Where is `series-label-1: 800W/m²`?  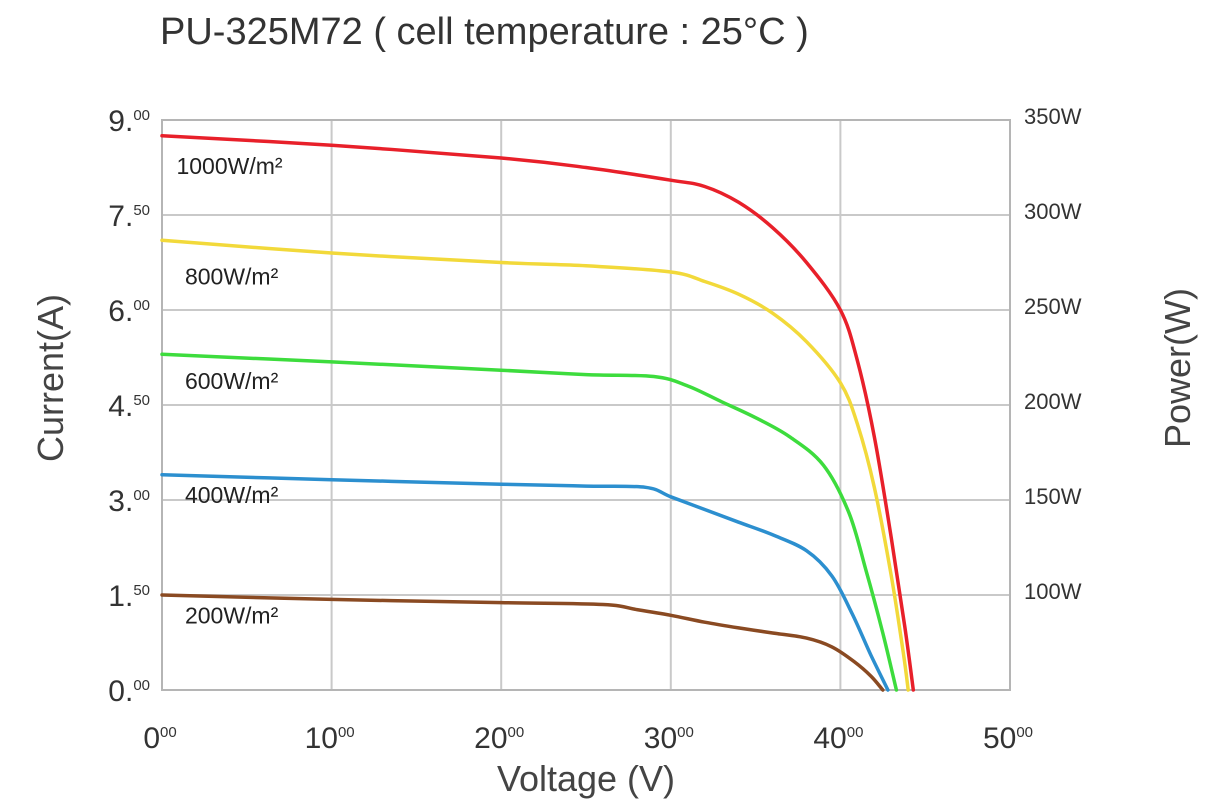 series-label-1: 800W/m² is located at coordinates (232, 277).